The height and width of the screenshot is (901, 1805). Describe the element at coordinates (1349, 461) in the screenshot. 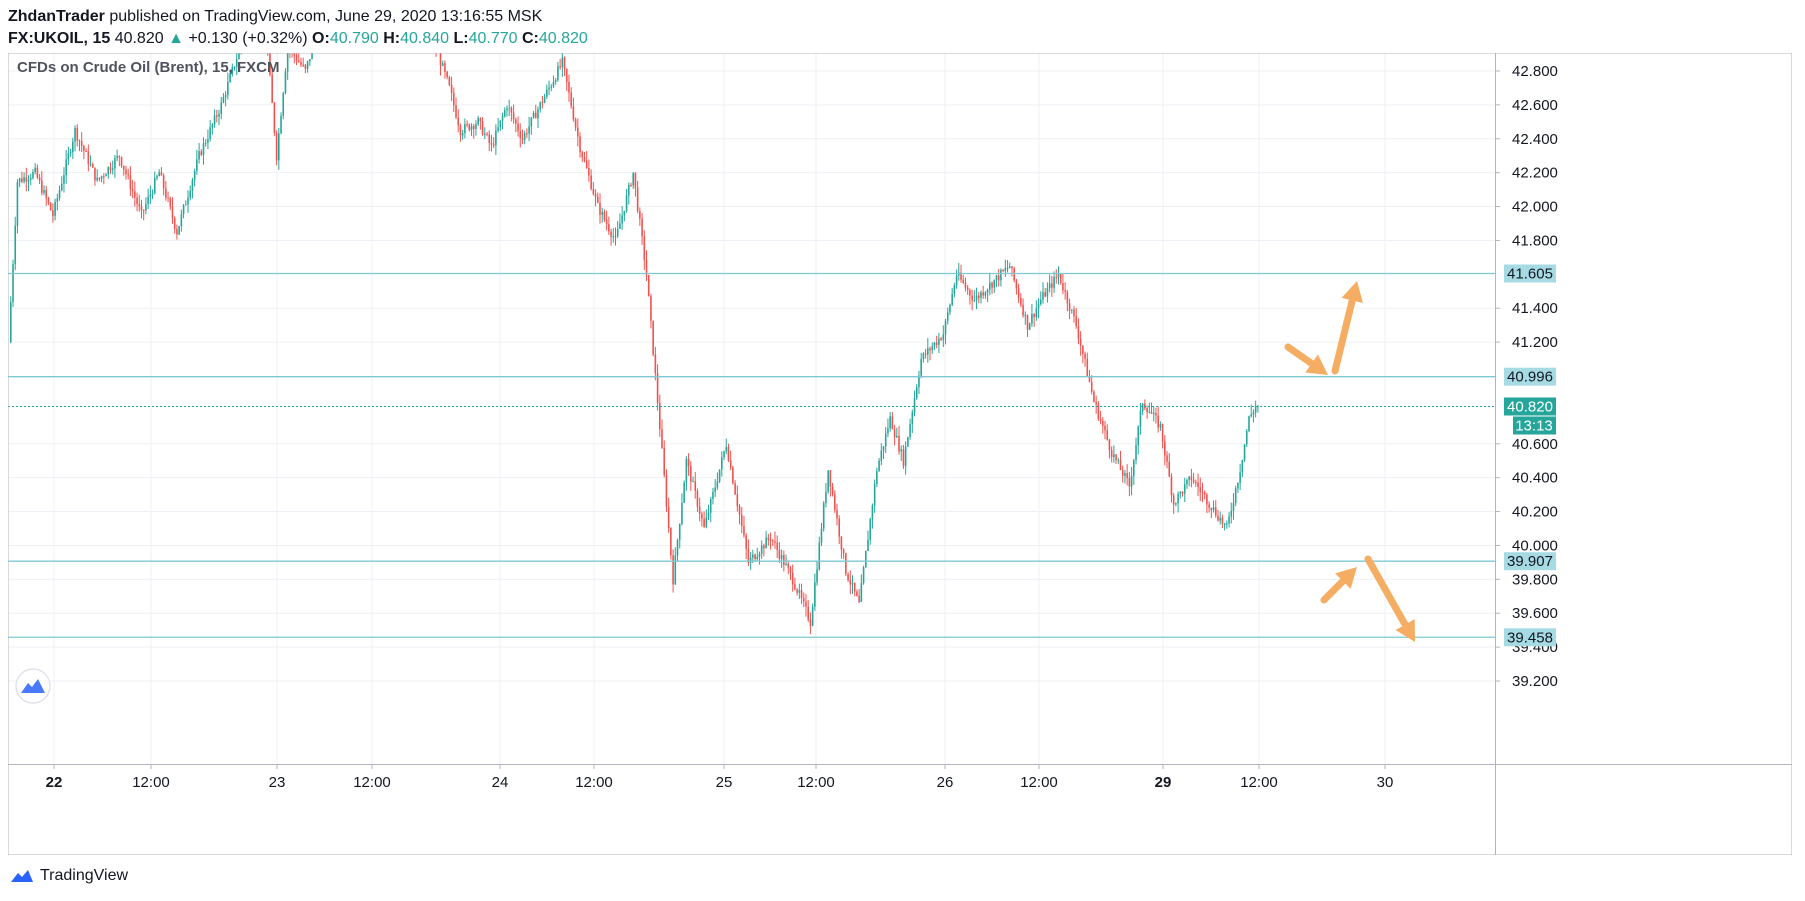

I see `annotation-arrows` at that location.